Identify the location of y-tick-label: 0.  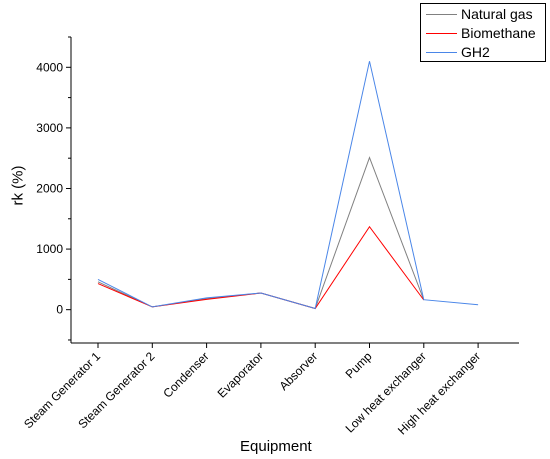
(59, 310).